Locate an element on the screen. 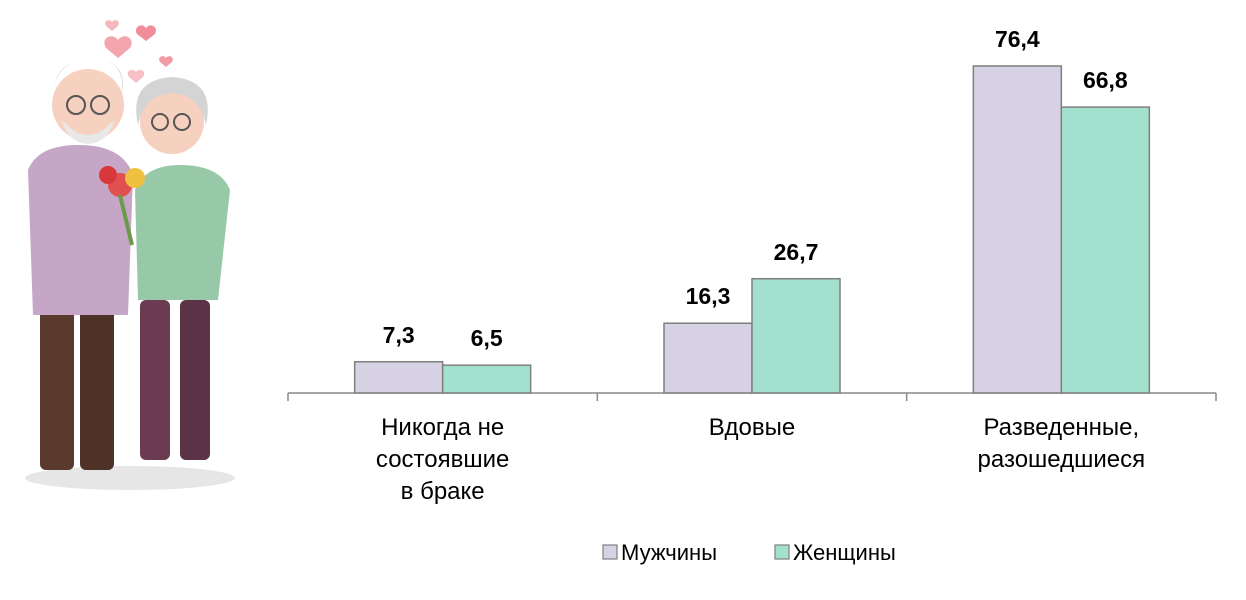  value-label: 66,8 is located at coordinates (1105, 80).